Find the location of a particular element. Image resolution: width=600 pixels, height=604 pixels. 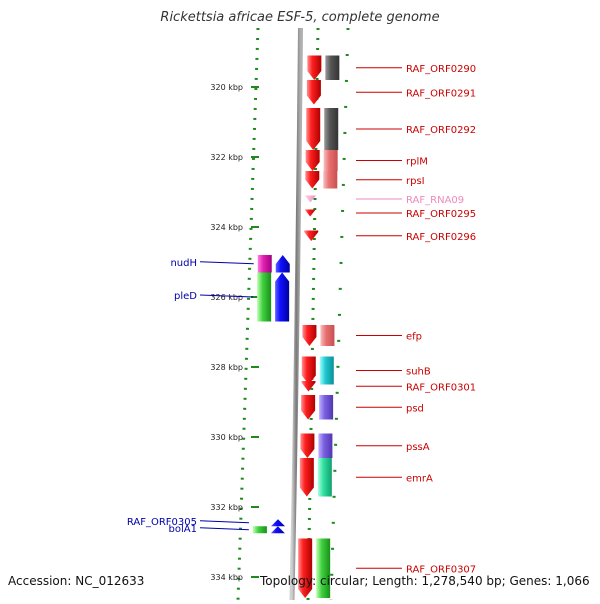

backbone-line is located at coordinates (296, 314).